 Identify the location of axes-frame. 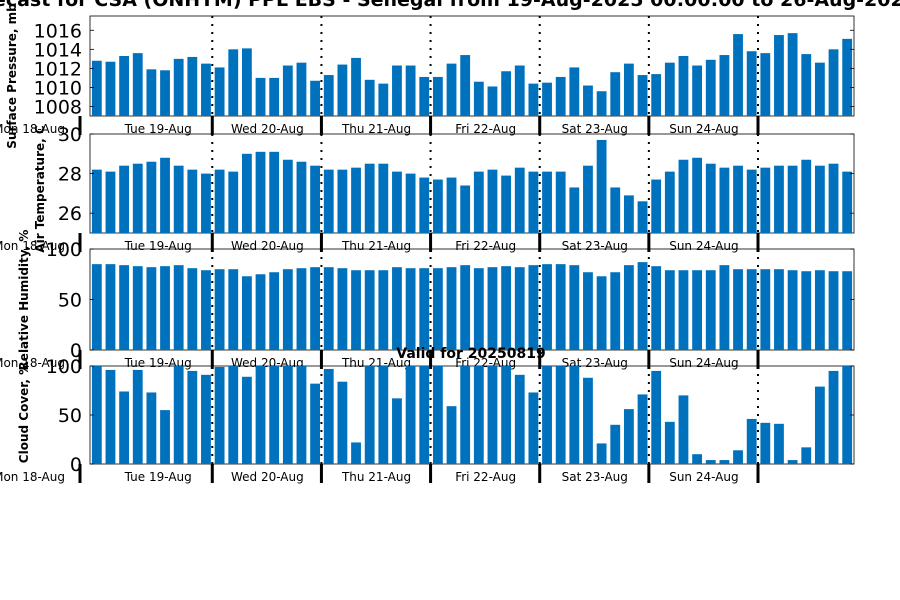
(472, 66).